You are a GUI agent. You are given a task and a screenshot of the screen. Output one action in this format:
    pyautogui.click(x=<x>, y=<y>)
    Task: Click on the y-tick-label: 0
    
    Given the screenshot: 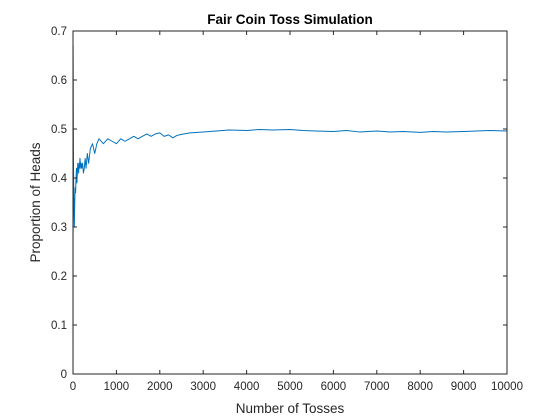 What is the action you would take?
    pyautogui.click(x=64, y=375)
    